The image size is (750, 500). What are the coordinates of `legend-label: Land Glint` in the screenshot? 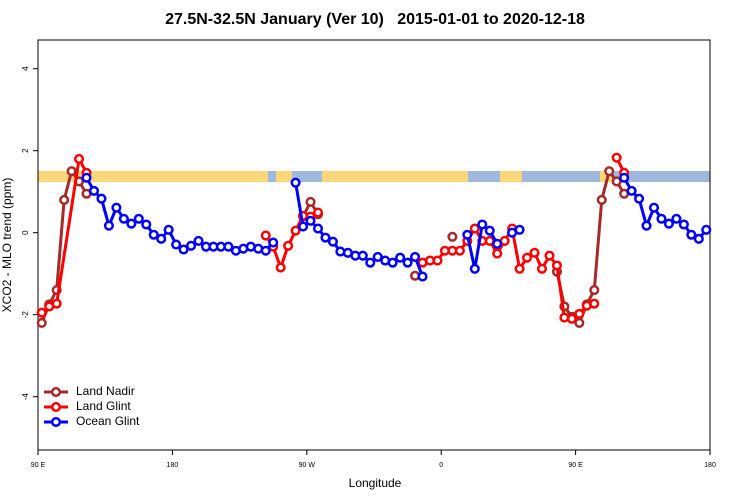 It's located at (103, 406).